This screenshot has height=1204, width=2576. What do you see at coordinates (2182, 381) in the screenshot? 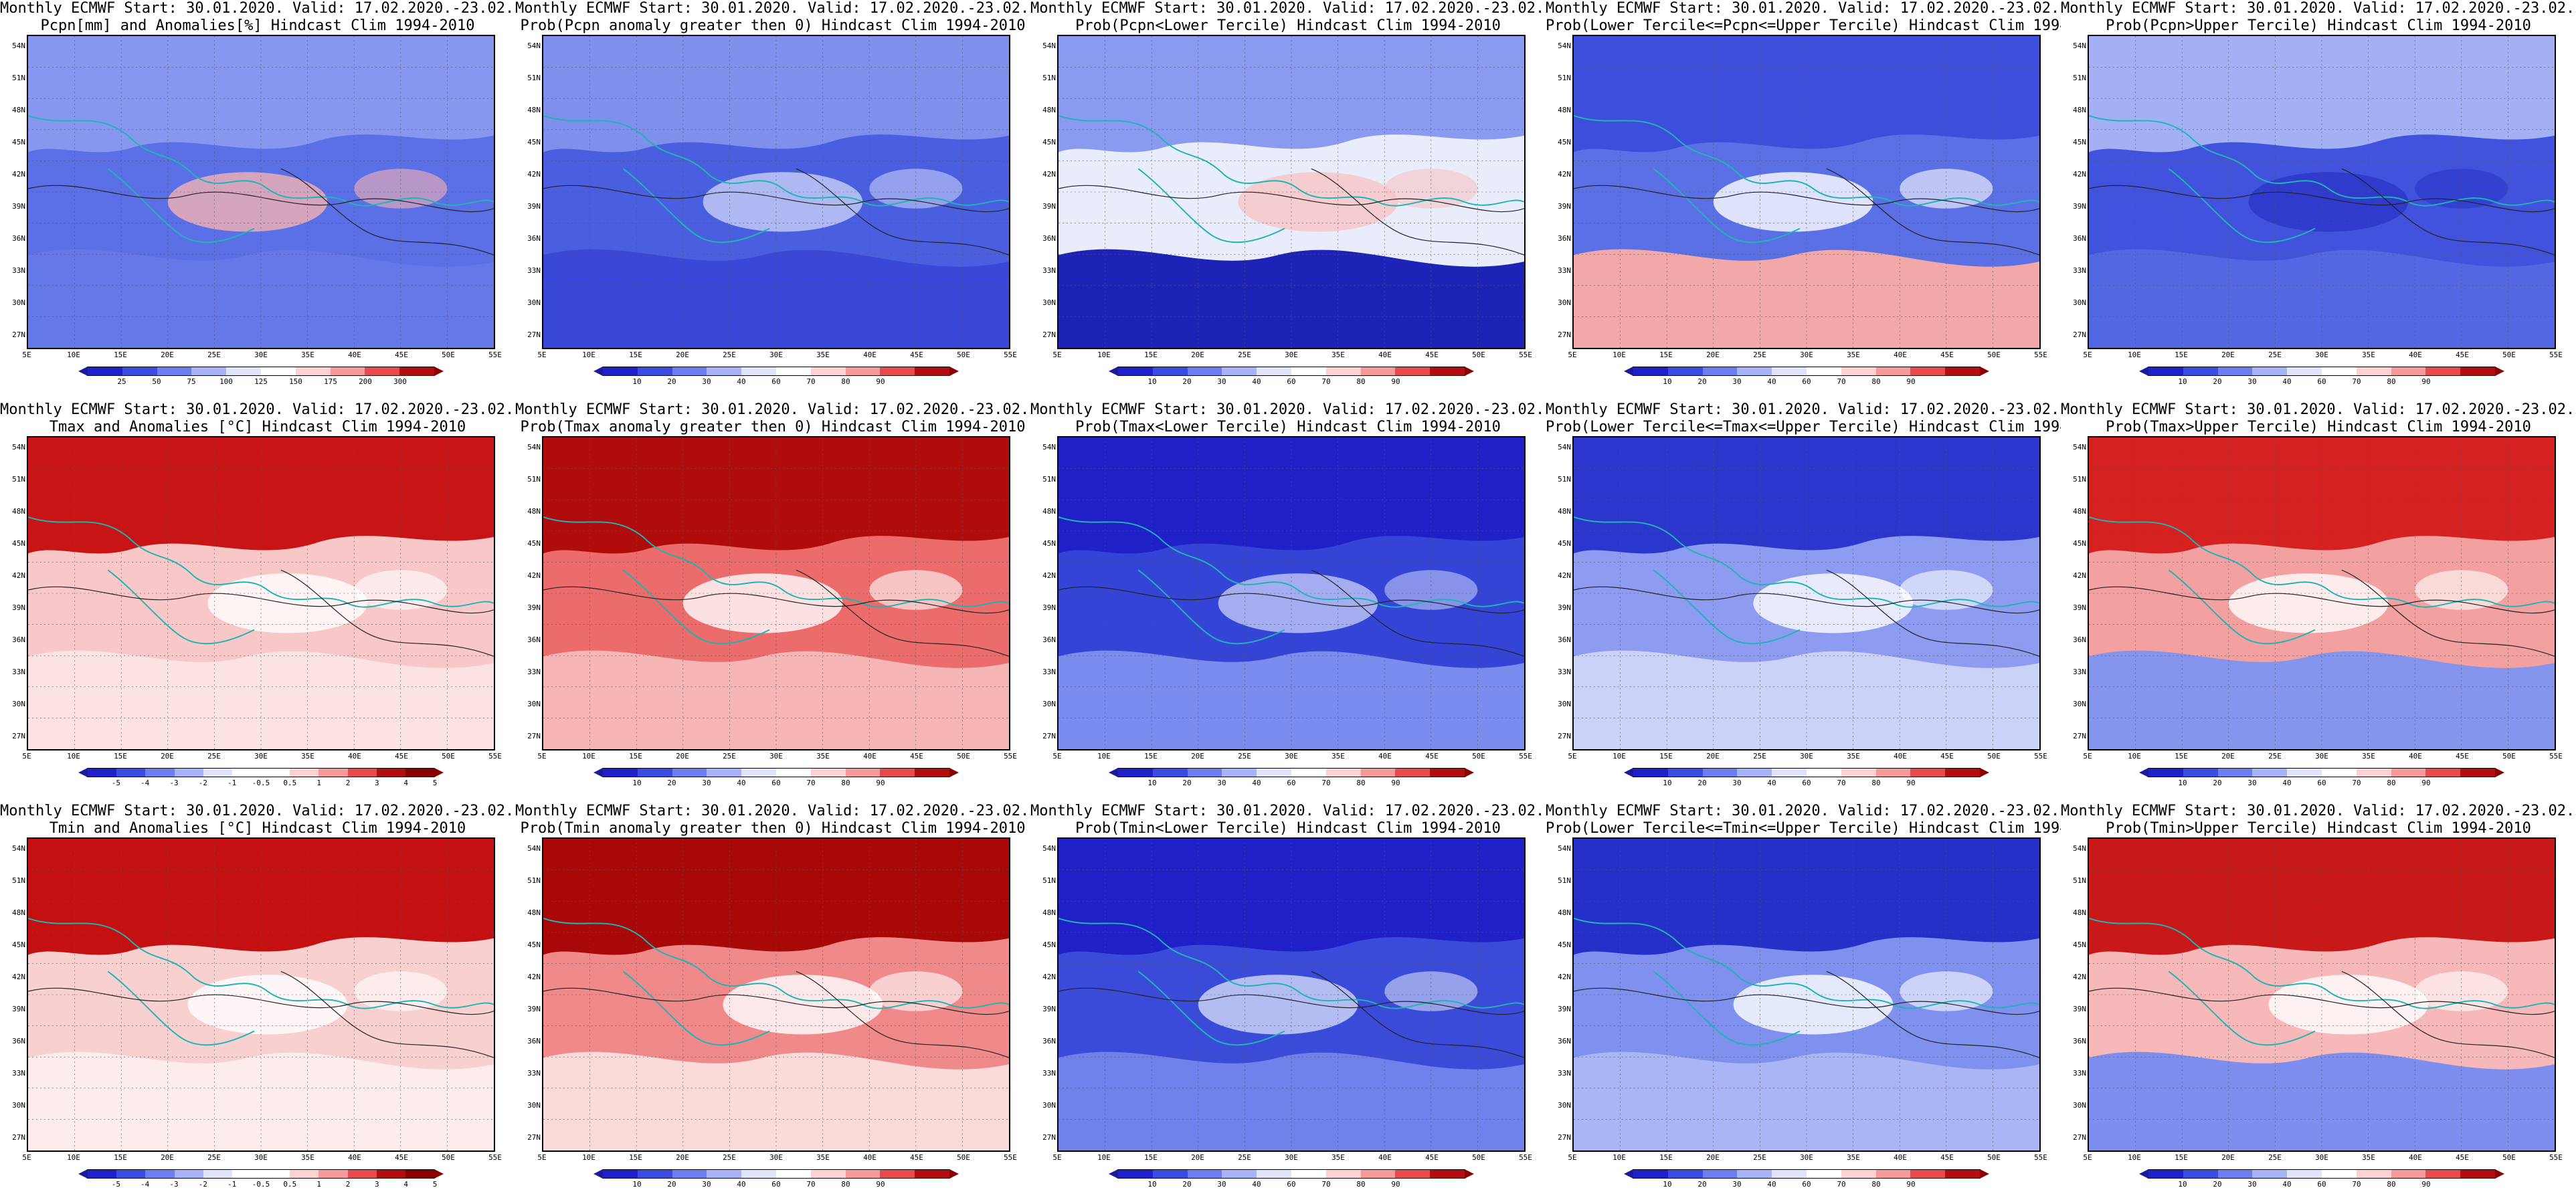
I see `colorbar-tick-label: 10` at bounding box center [2182, 381].